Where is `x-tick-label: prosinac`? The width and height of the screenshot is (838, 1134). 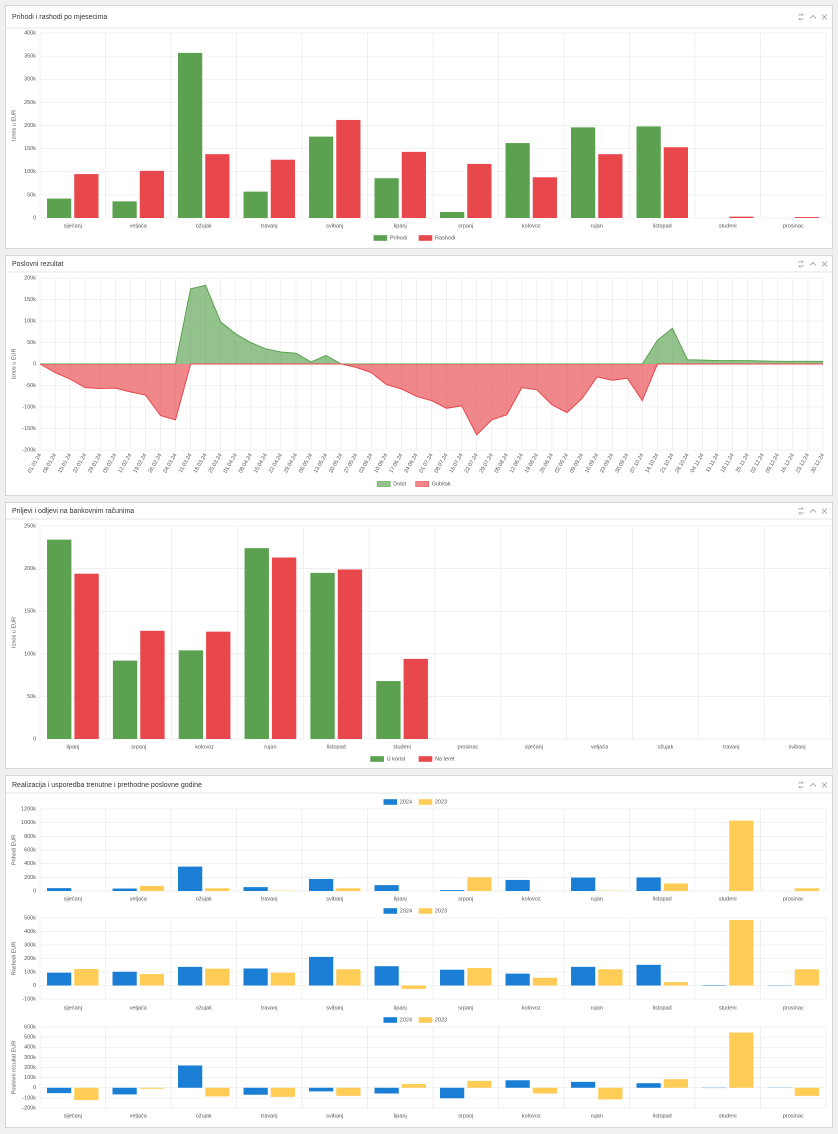
x-tick-label: prosinac is located at coordinates (793, 1008).